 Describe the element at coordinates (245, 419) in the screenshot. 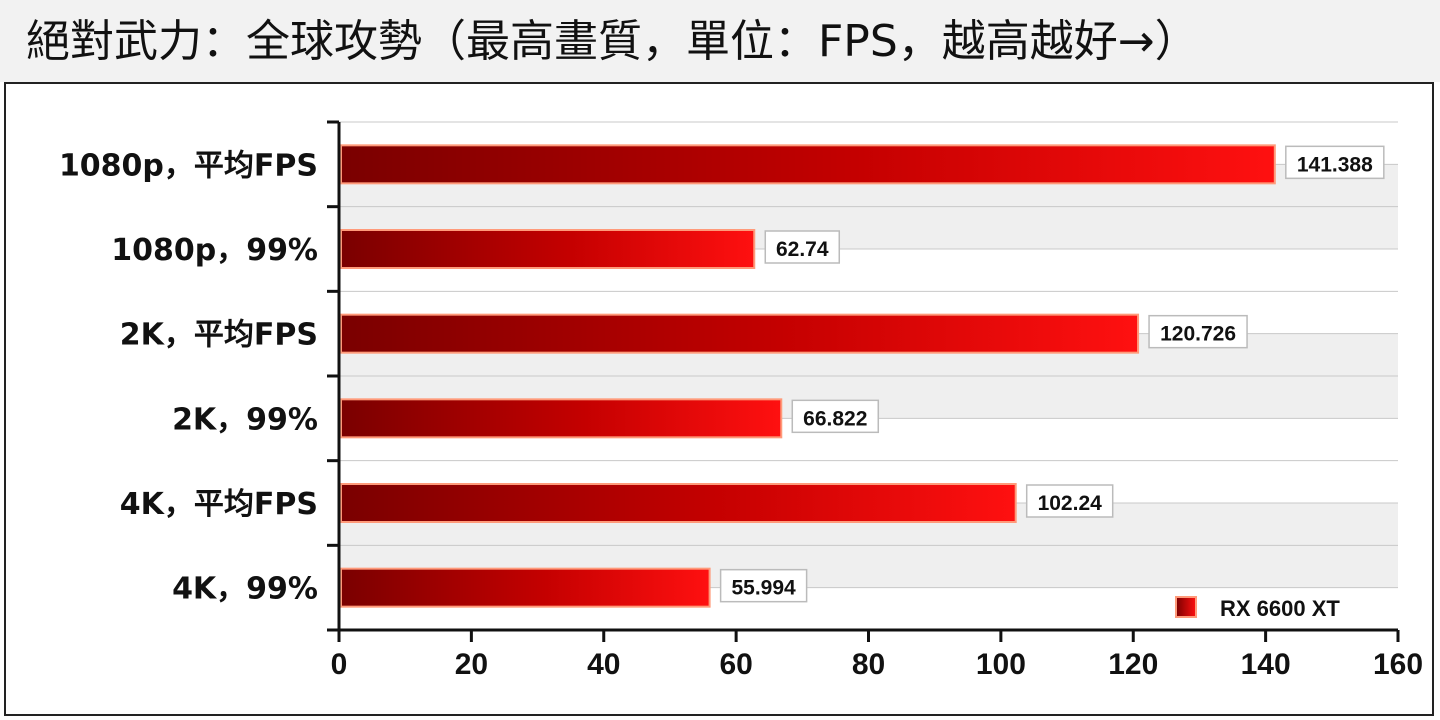

I see `category-label: 2K，99%` at that location.